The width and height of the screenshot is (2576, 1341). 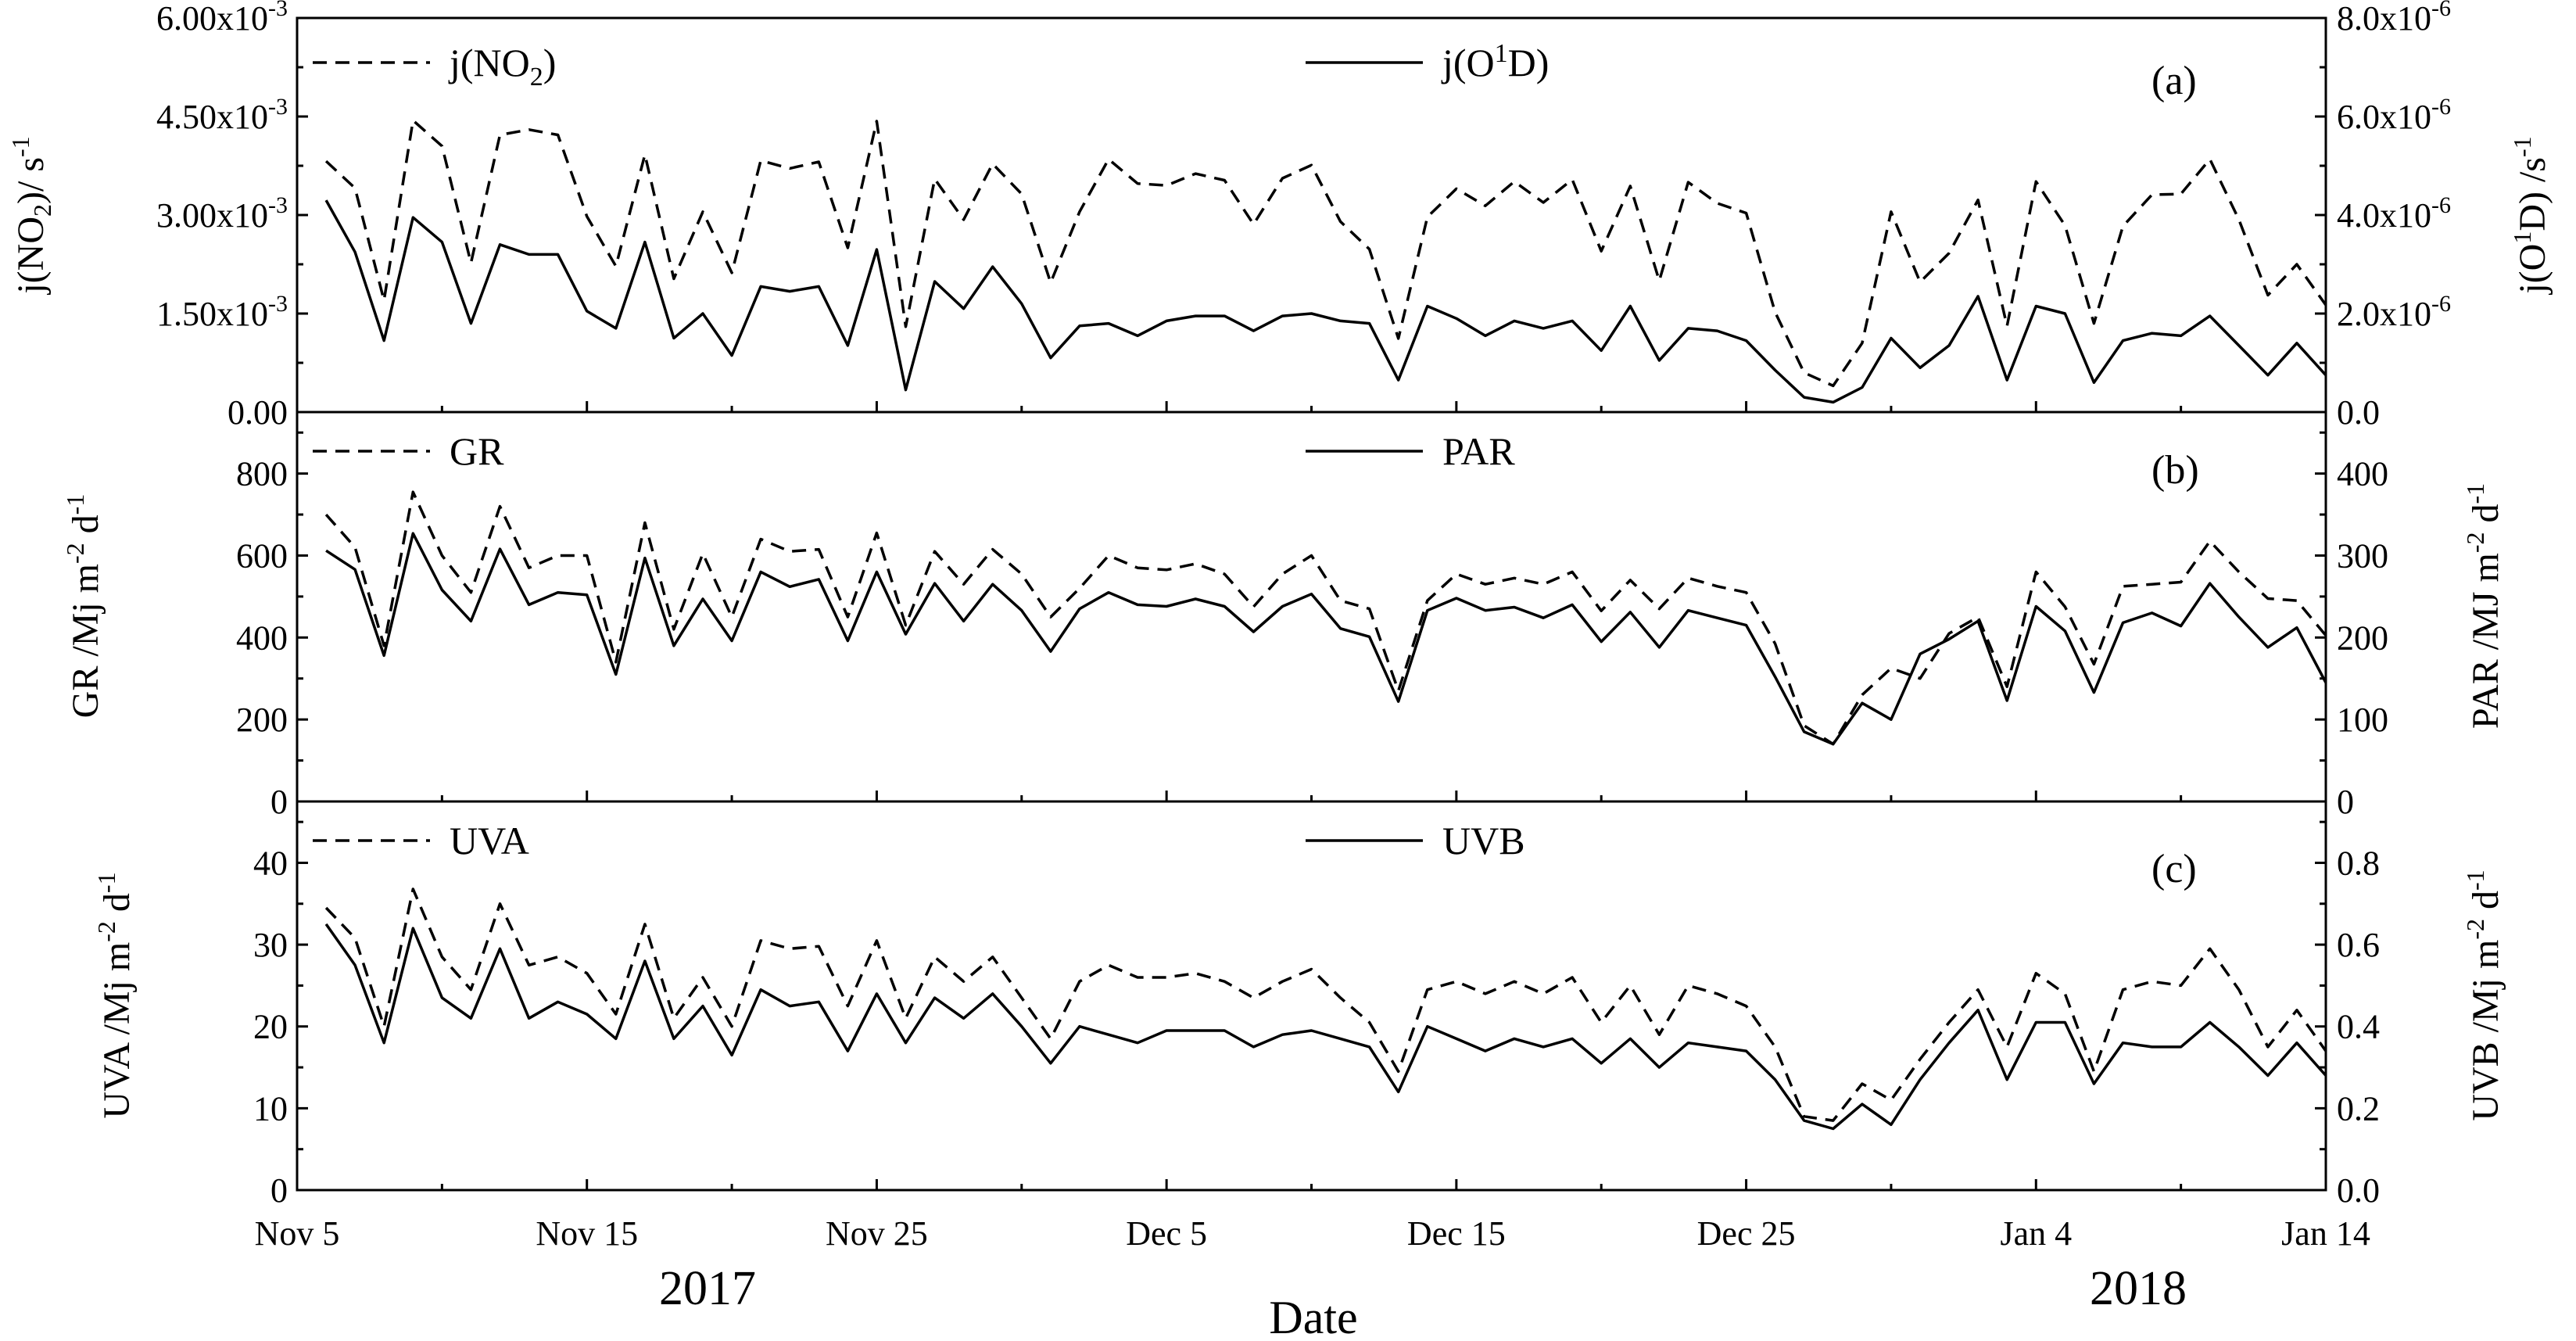 What do you see at coordinates (115, 995) in the screenshot?
I see `panel-c-left-ylabel: UVA /Mj m-2 d-1` at bounding box center [115, 995].